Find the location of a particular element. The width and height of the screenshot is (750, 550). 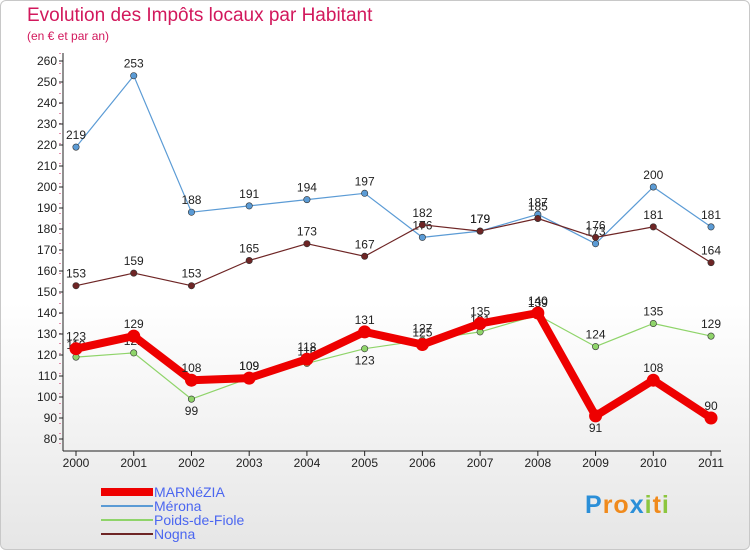

x-tick-label: 2004 is located at coordinates (307, 463).